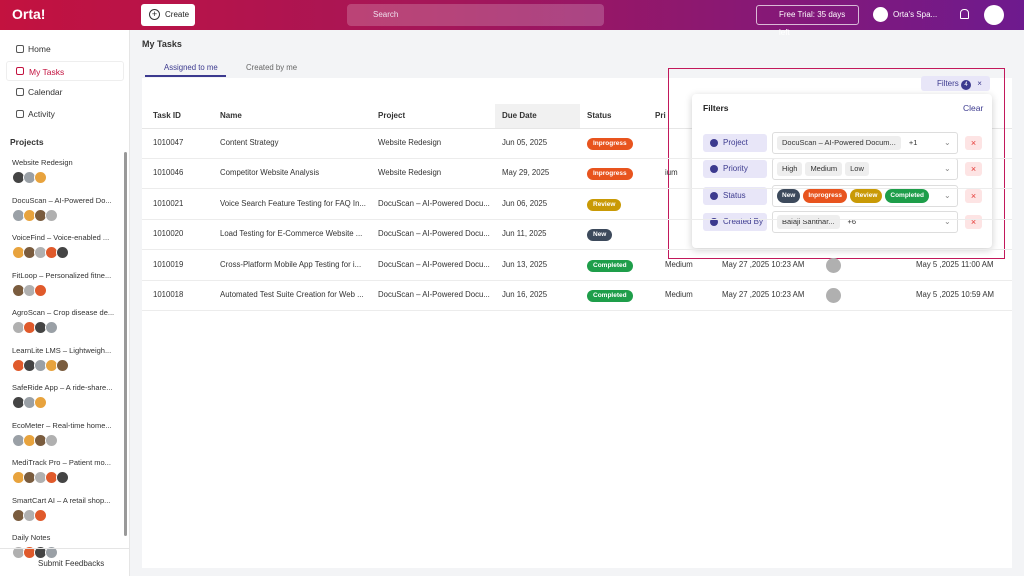 This screenshot has width=1024, height=576. I want to click on search-box: Search, so click(475, 15).